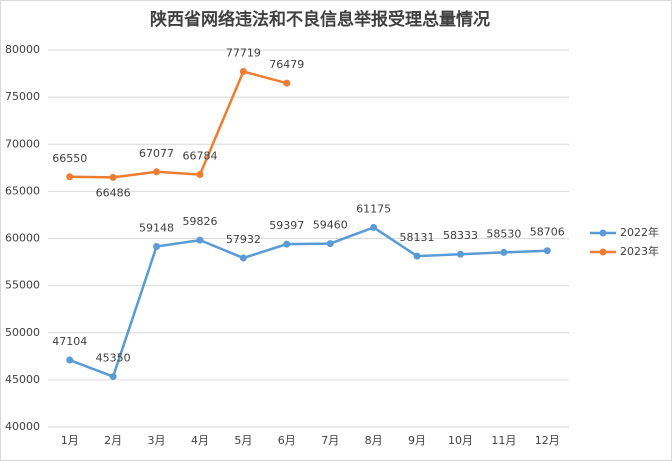 The width and height of the screenshot is (672, 461). Describe the element at coordinates (199, 156) in the screenshot. I see `data-label: 66784` at that location.